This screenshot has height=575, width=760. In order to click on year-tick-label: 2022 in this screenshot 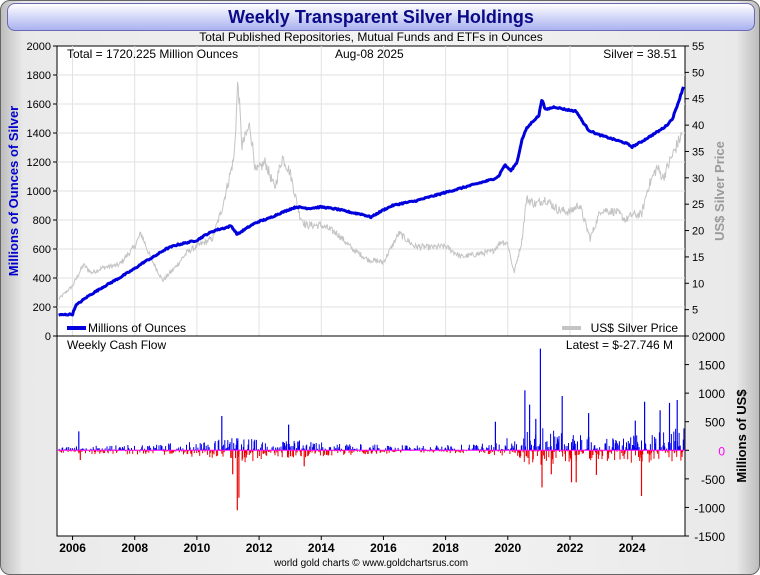, I will do `click(570, 548)`.